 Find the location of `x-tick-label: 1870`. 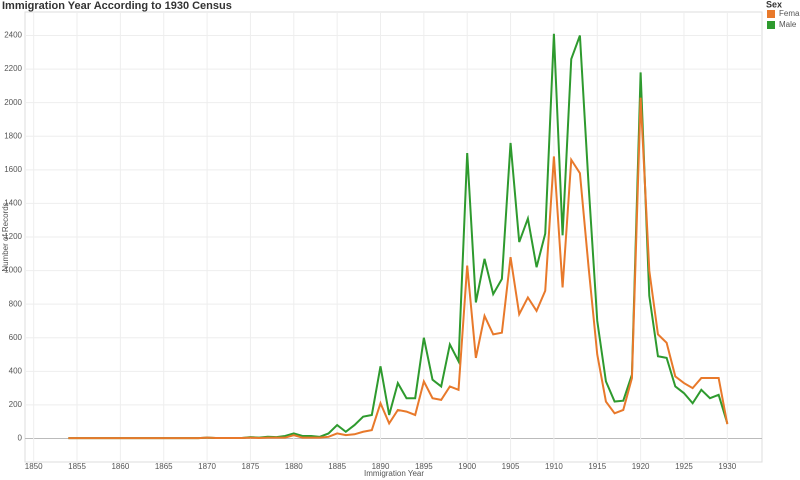

x-tick-label: 1870 is located at coordinates (207, 466).